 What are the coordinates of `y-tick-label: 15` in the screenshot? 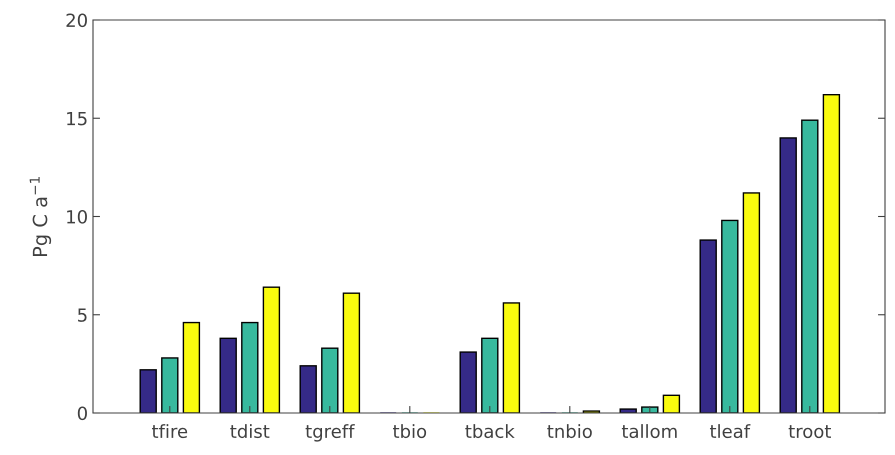 It's located at (77, 119).